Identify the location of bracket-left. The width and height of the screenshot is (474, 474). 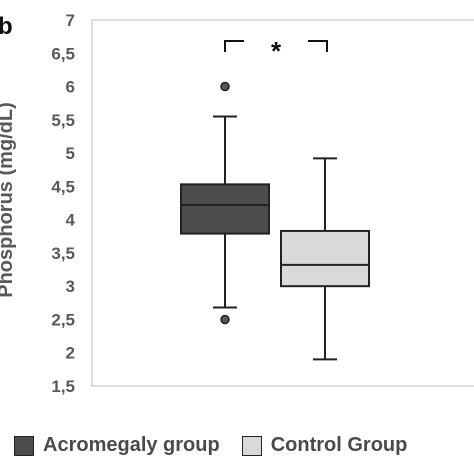
(234, 46).